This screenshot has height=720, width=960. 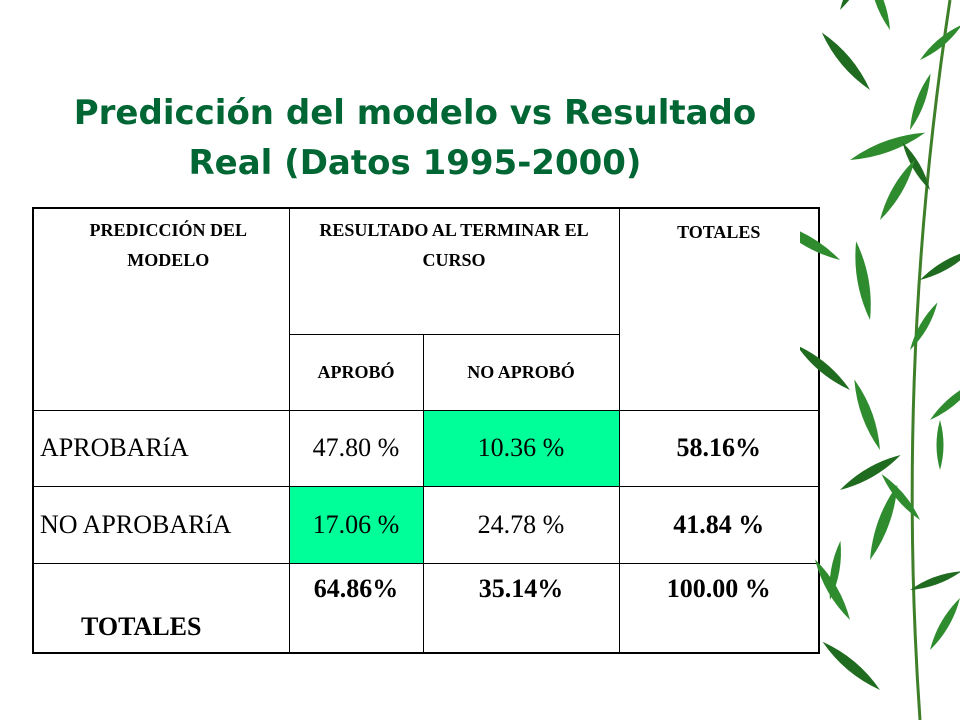 I want to click on row-label: NO APROBARíA, so click(x=161, y=524).